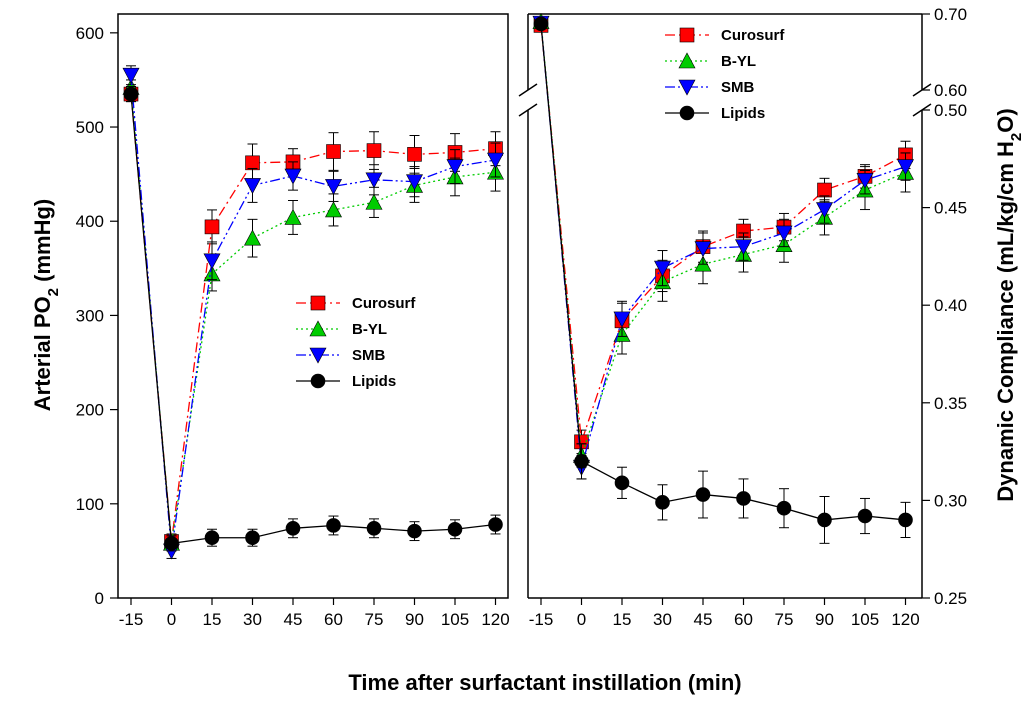 The width and height of the screenshot is (1027, 703). I want to click on left-y-tick-label: 300, so click(90, 315).